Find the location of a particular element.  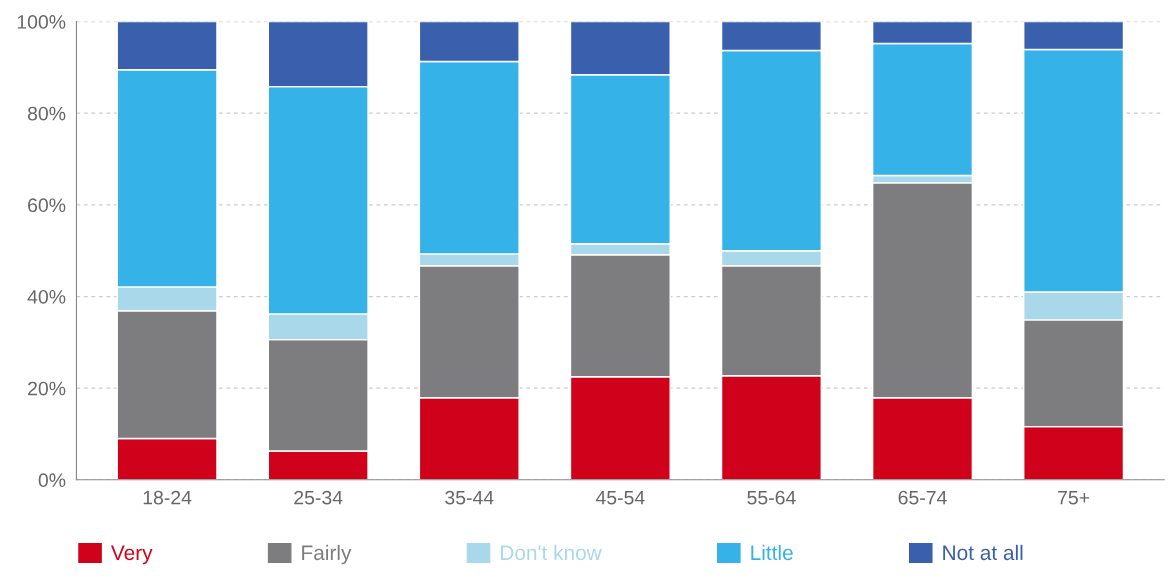

x-tick-label: 25-34 is located at coordinates (318, 497).